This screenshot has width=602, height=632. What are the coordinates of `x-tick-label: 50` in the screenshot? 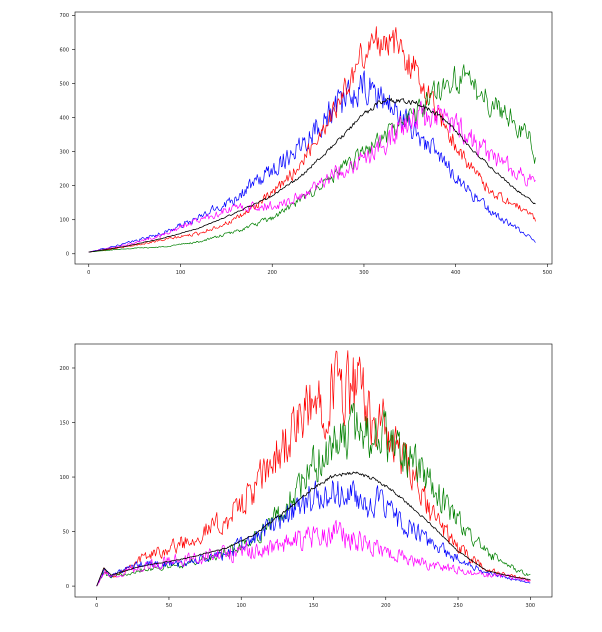 It's located at (169, 606).